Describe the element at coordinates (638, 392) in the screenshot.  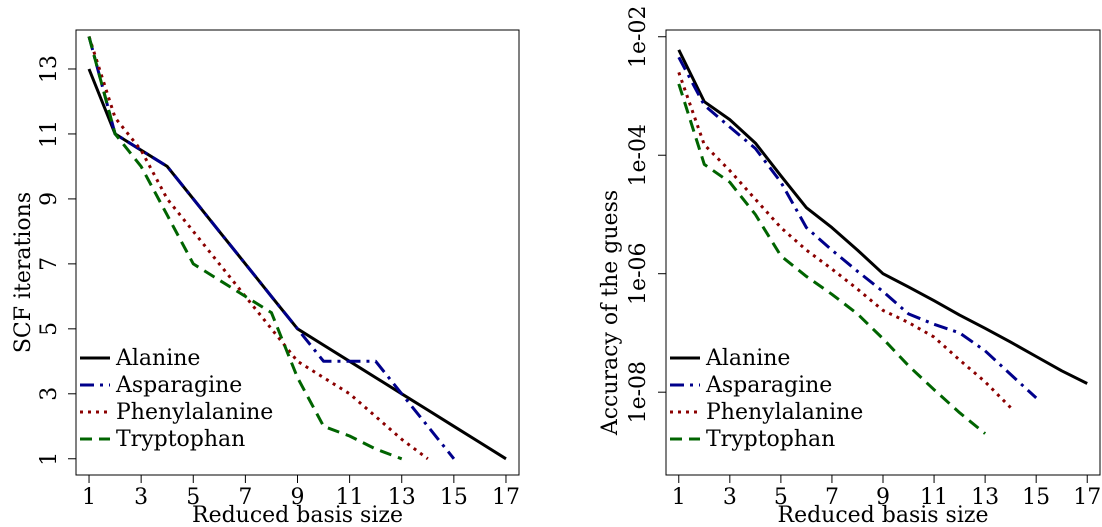
I see `y-tick-label: 1e-08` at that location.